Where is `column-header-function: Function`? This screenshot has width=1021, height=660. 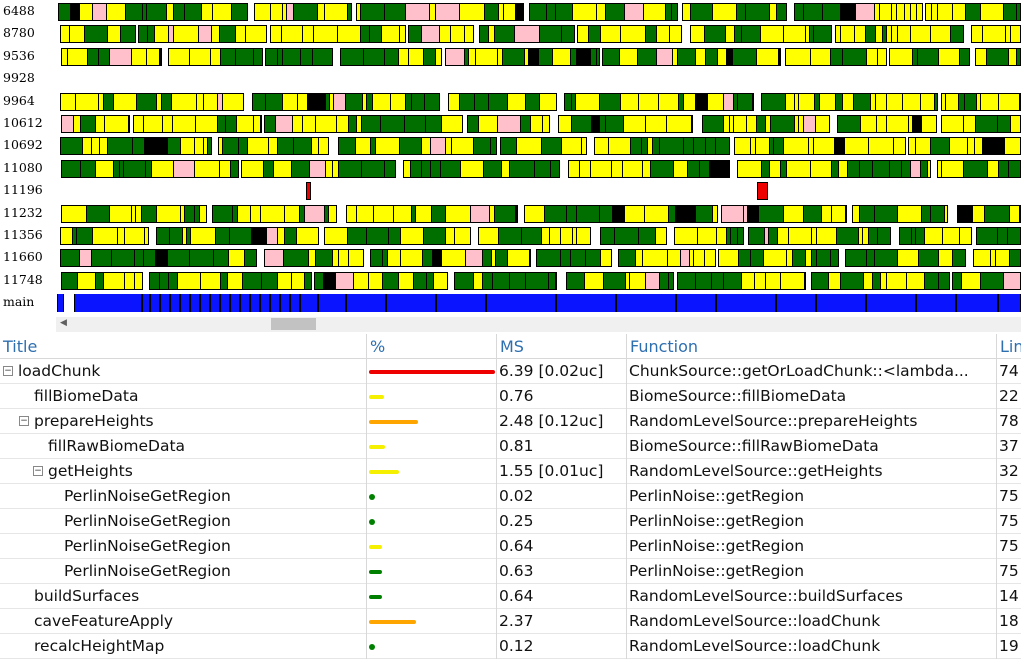 column-header-function: Function is located at coordinates (812, 346).